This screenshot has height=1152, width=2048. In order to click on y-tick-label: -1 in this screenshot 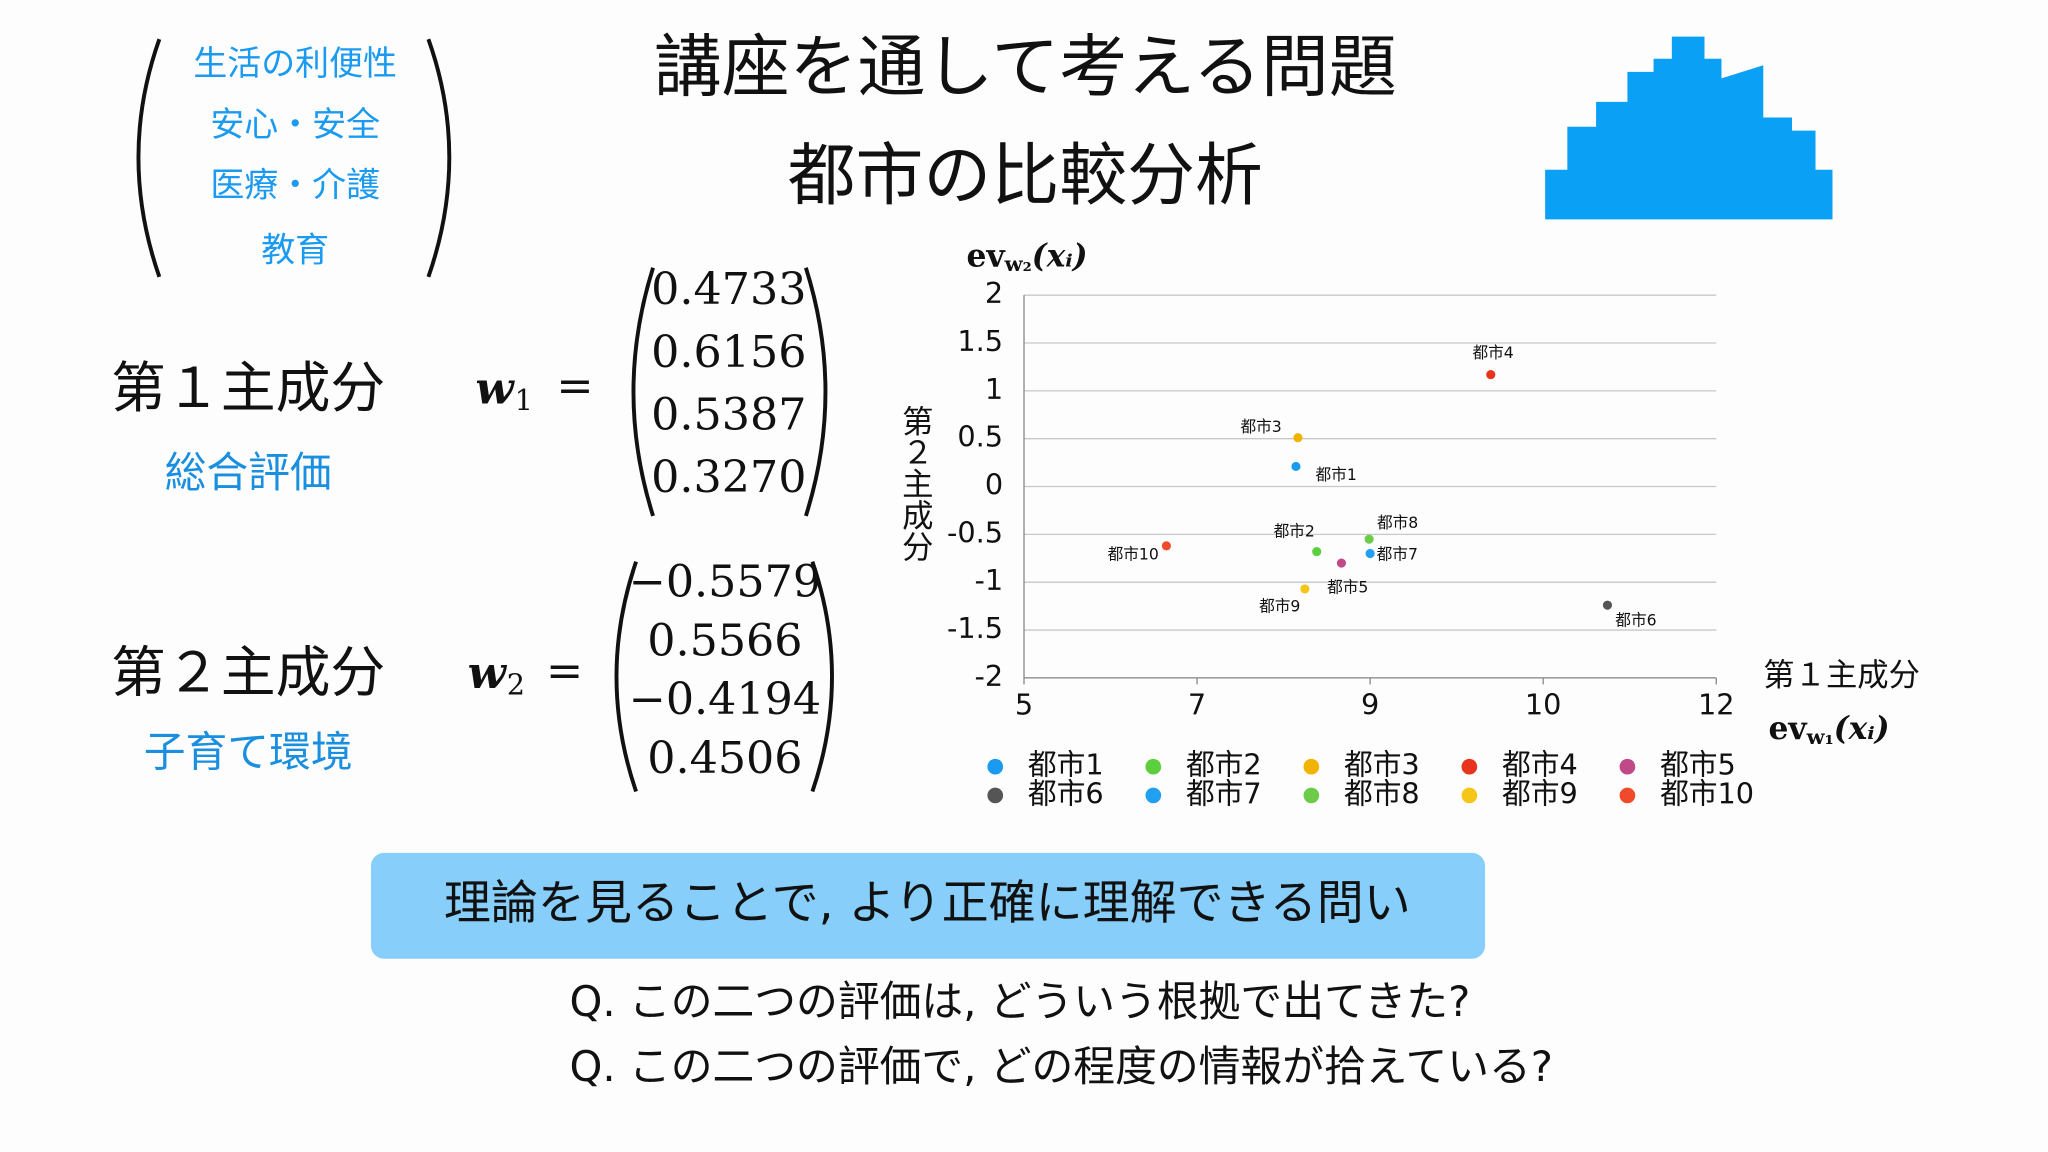, I will do `click(988, 580)`.